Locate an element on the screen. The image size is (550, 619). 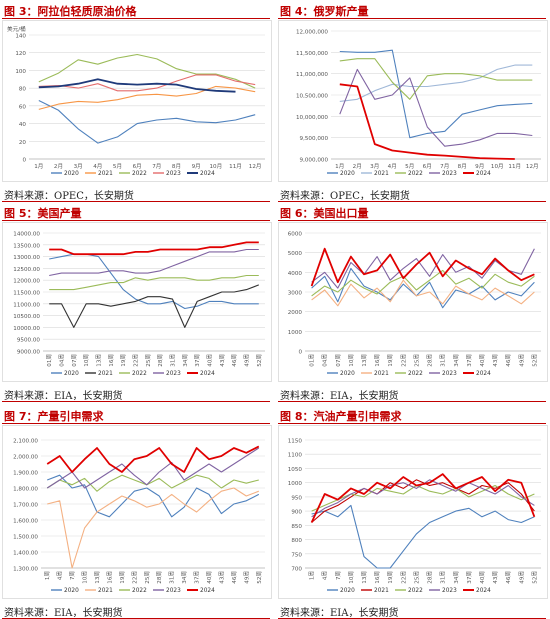
x-tick-label: 13周 is located at coordinates (364, 360).